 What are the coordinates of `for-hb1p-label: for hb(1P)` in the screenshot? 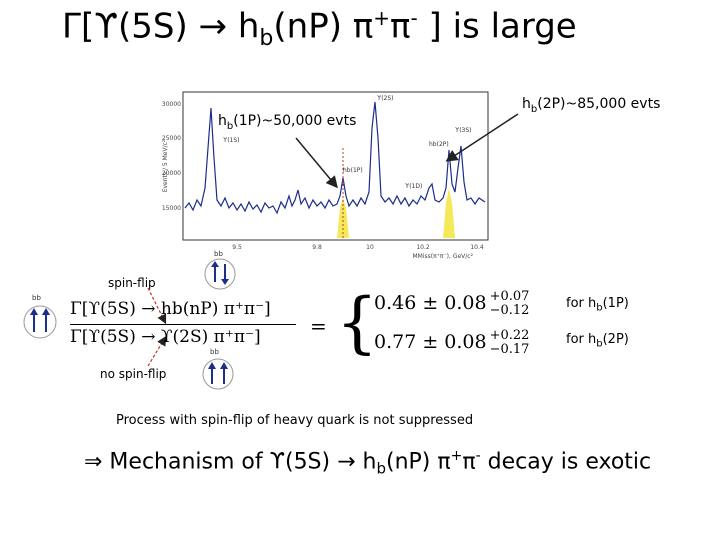 It's located at (597, 305).